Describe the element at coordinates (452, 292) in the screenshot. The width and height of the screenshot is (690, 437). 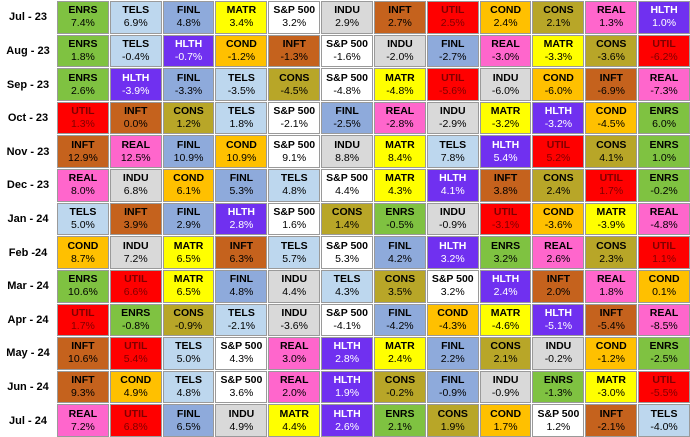
I see `sector-return-value: 3.2%` at that location.